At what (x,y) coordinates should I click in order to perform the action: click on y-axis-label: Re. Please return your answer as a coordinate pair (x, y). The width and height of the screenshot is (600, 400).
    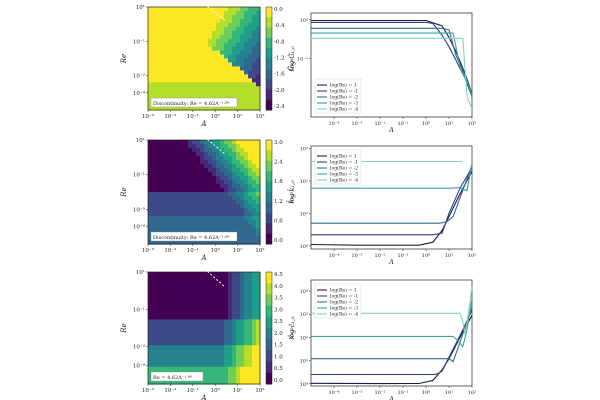
    Looking at the image, I should click on (124, 328).